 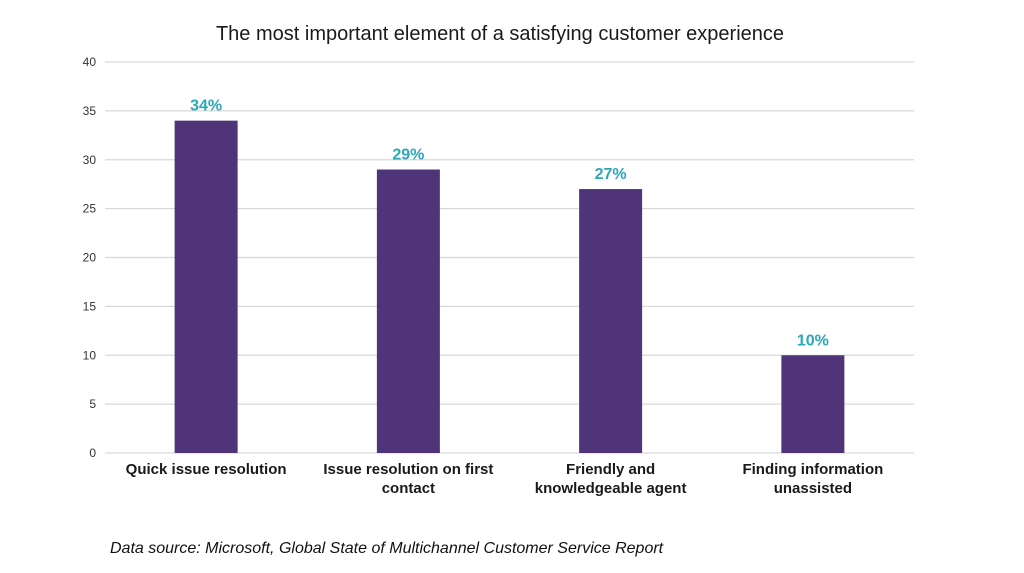 I want to click on y-tick-label: 20, so click(x=90, y=258).